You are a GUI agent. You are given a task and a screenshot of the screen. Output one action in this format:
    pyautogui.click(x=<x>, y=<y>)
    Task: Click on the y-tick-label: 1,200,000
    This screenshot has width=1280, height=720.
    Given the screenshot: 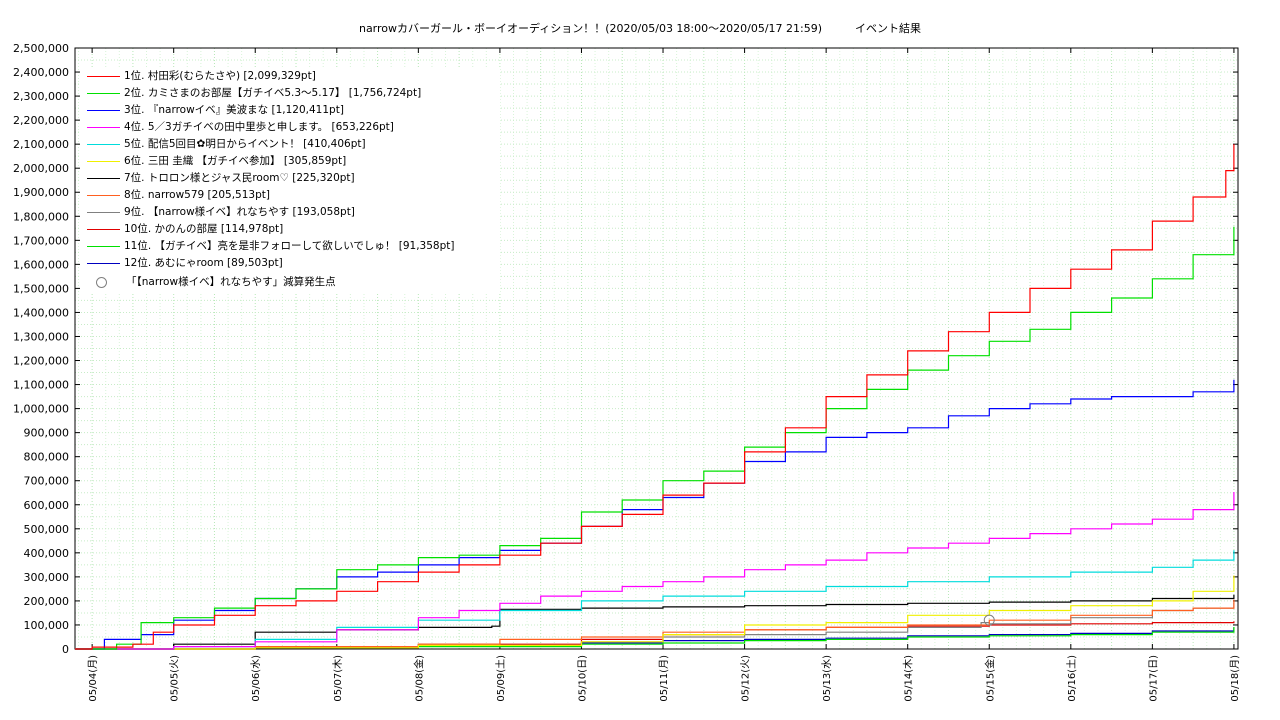 What is the action you would take?
    pyautogui.click(x=41, y=361)
    